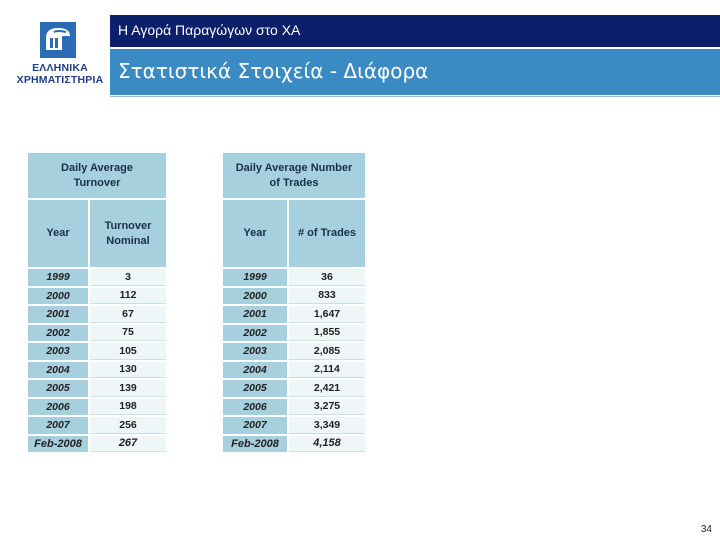 Image resolution: width=720 pixels, height=540 pixels. Describe the element at coordinates (128, 443) in the screenshot. I see `turnover-value-cell: 267` at that location.